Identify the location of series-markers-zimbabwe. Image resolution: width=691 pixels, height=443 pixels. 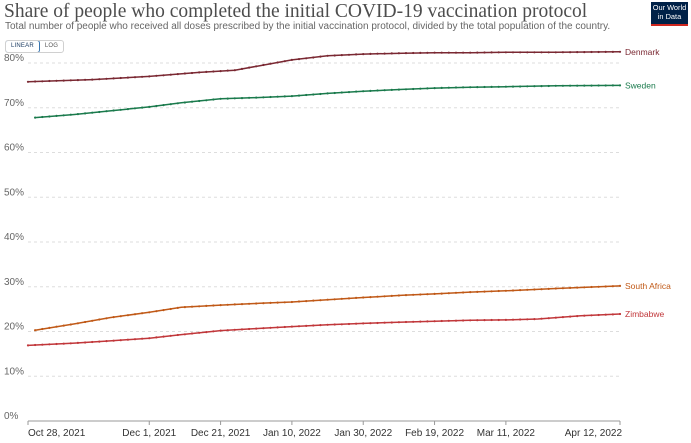
(324, 329).